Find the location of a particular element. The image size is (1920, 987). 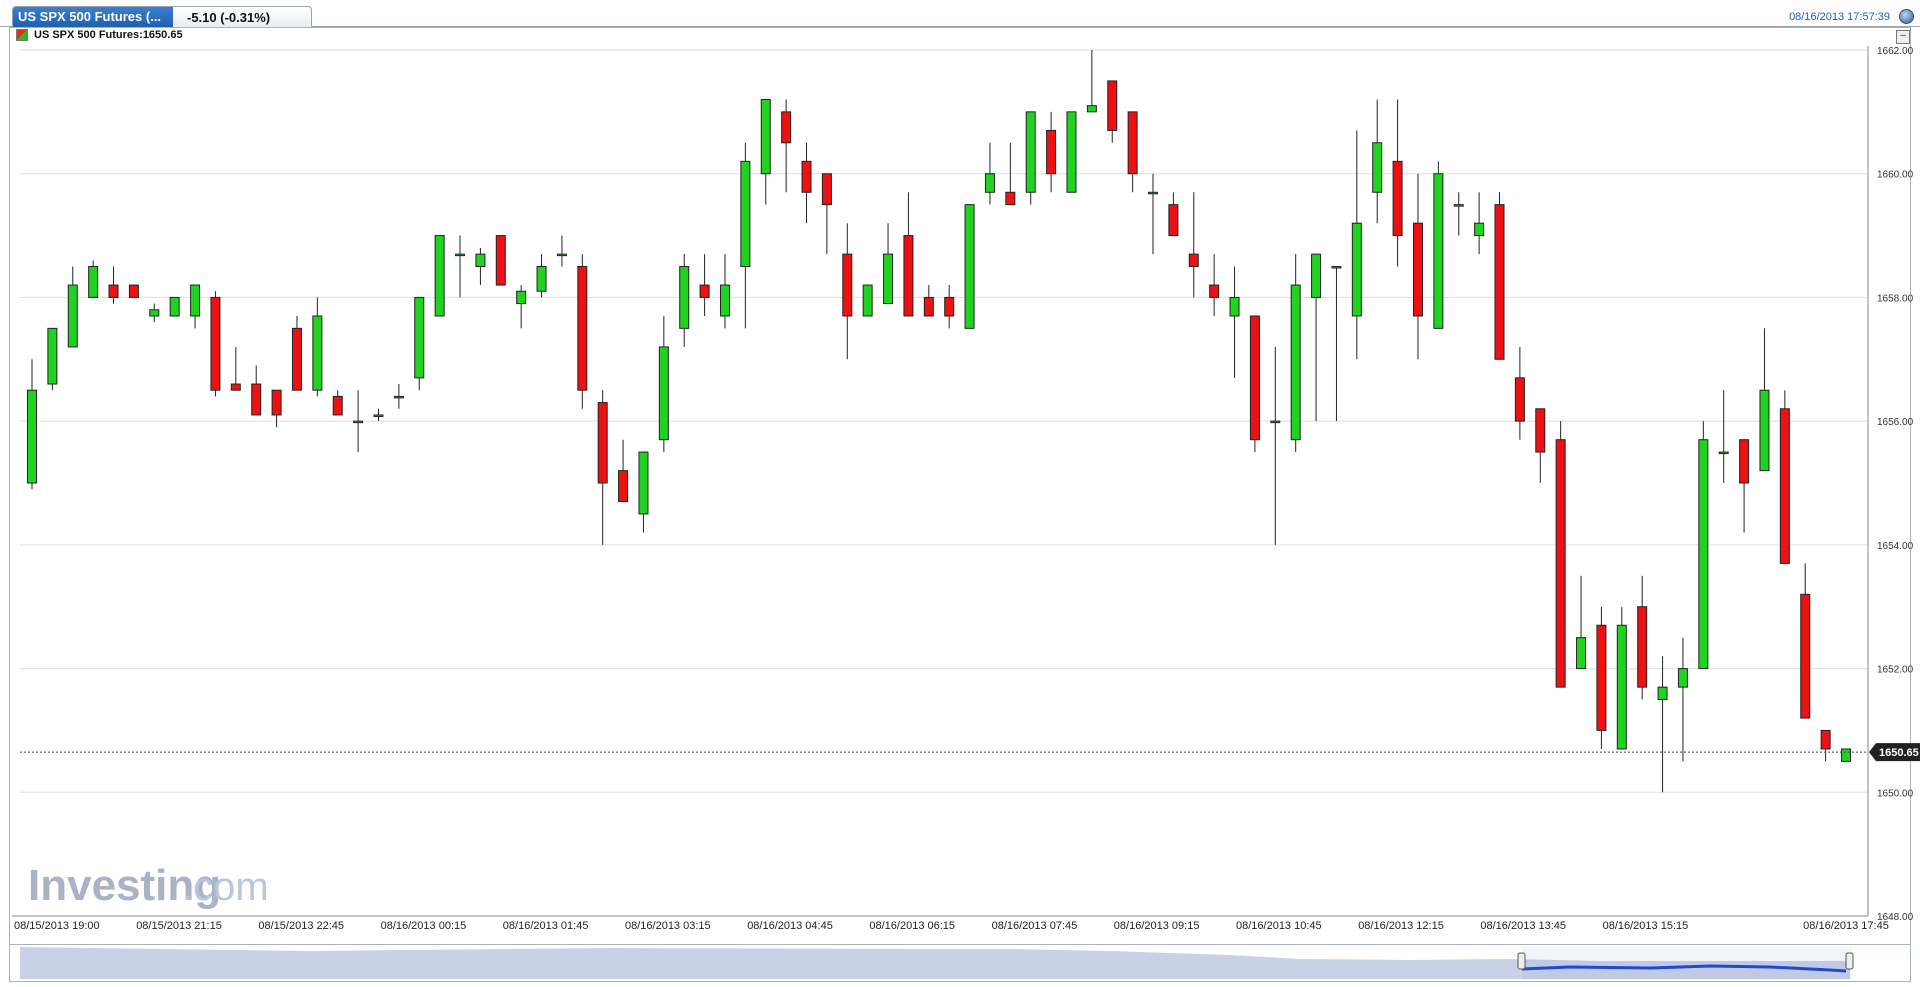

time-navigator is located at coordinates (960, 963).